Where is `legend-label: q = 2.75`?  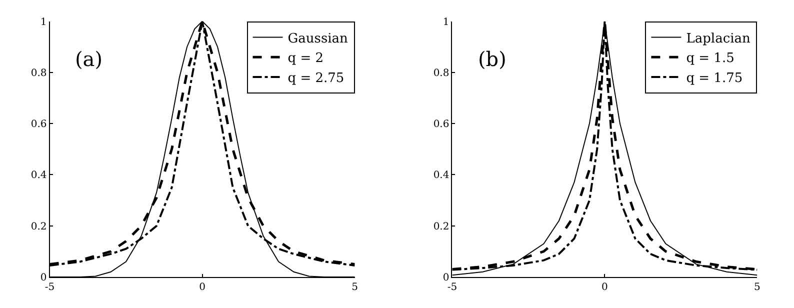
legend-label: q = 2.75 is located at coordinates (316, 78).